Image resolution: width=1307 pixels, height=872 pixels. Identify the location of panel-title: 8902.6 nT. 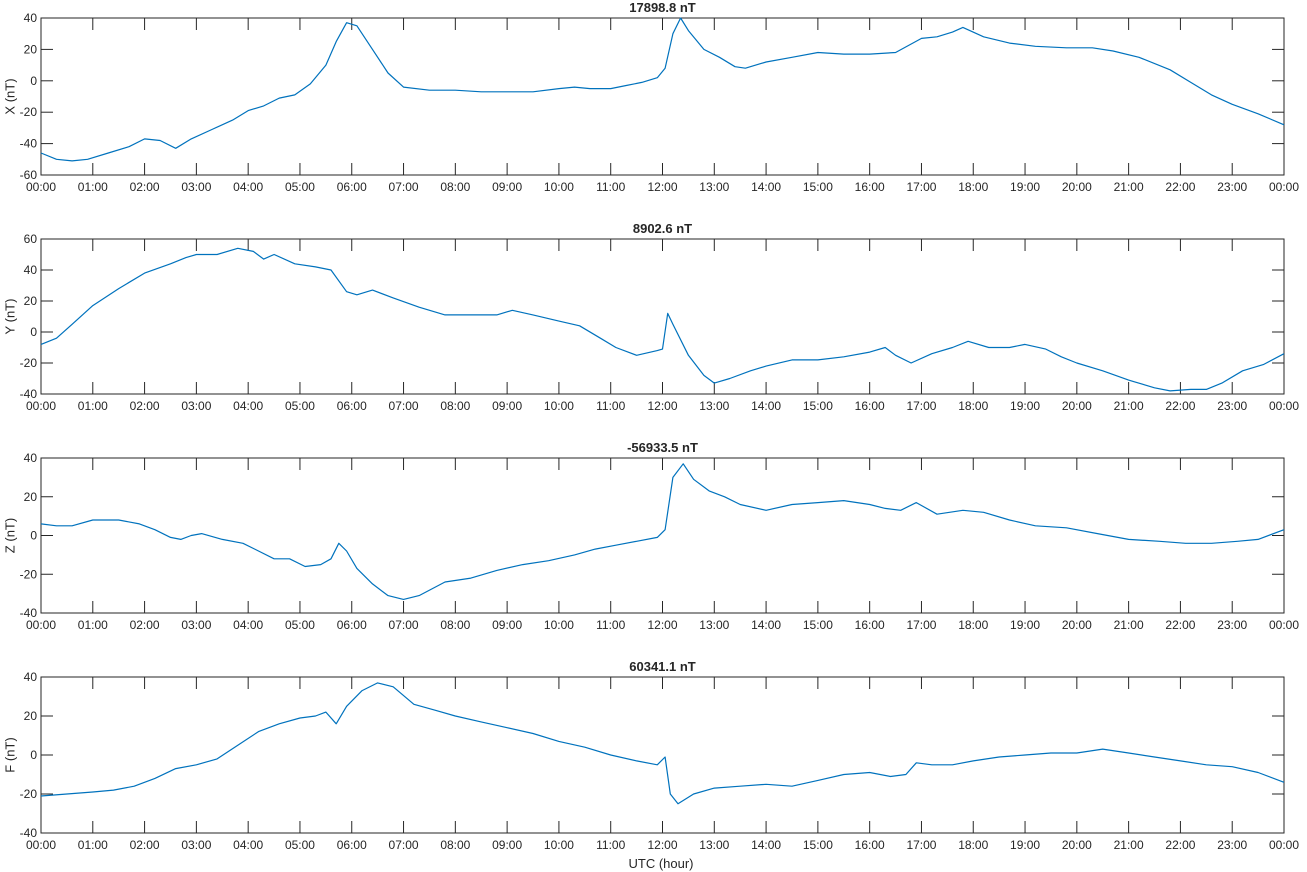
(662, 228).